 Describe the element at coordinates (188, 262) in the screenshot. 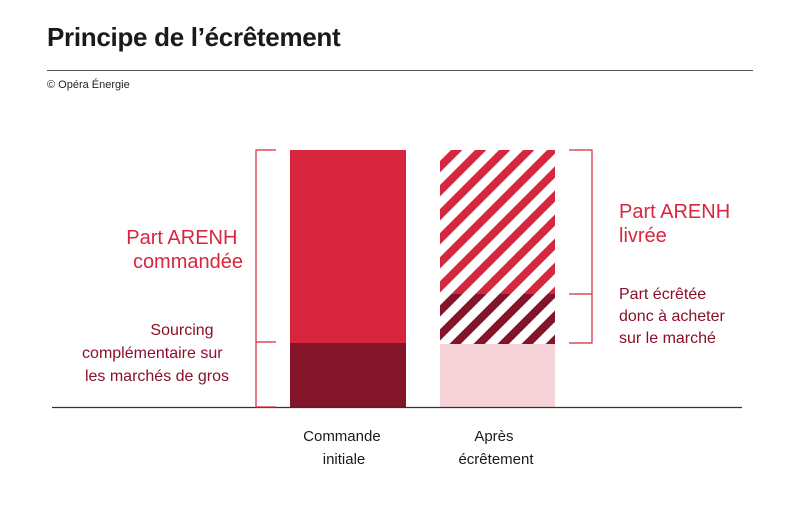

I see `label-left-top-line-2: commandée` at that location.